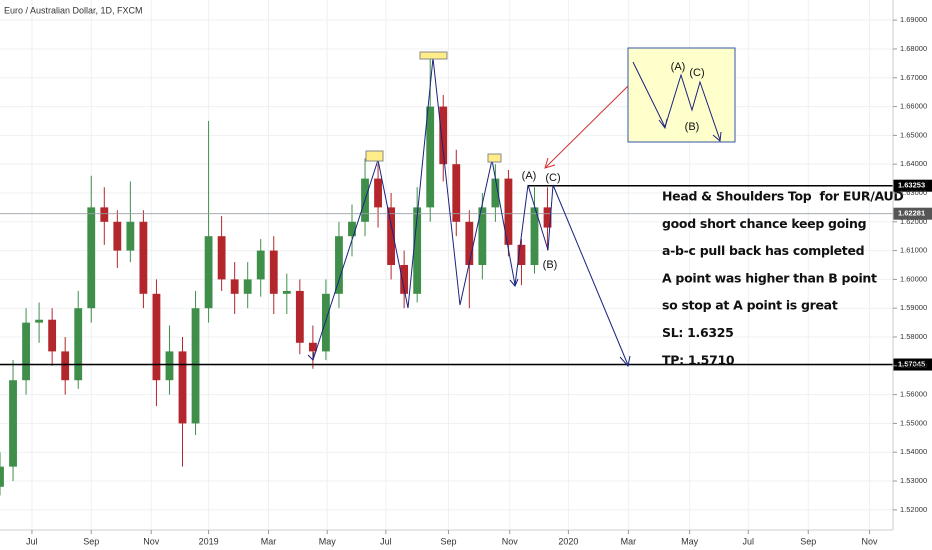 The image size is (932, 550). I want to click on inset-box, so click(681, 95).